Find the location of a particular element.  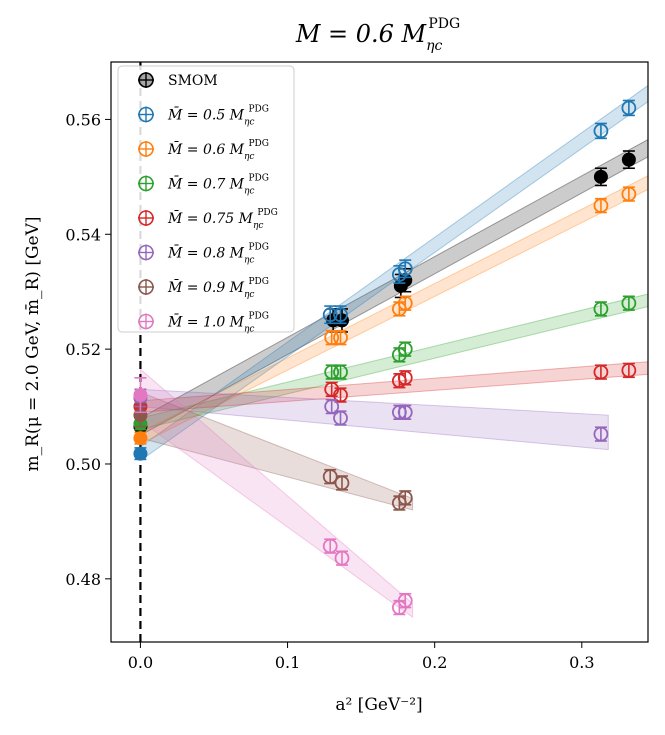

point-s2-3-marker is located at coordinates (405, 303).